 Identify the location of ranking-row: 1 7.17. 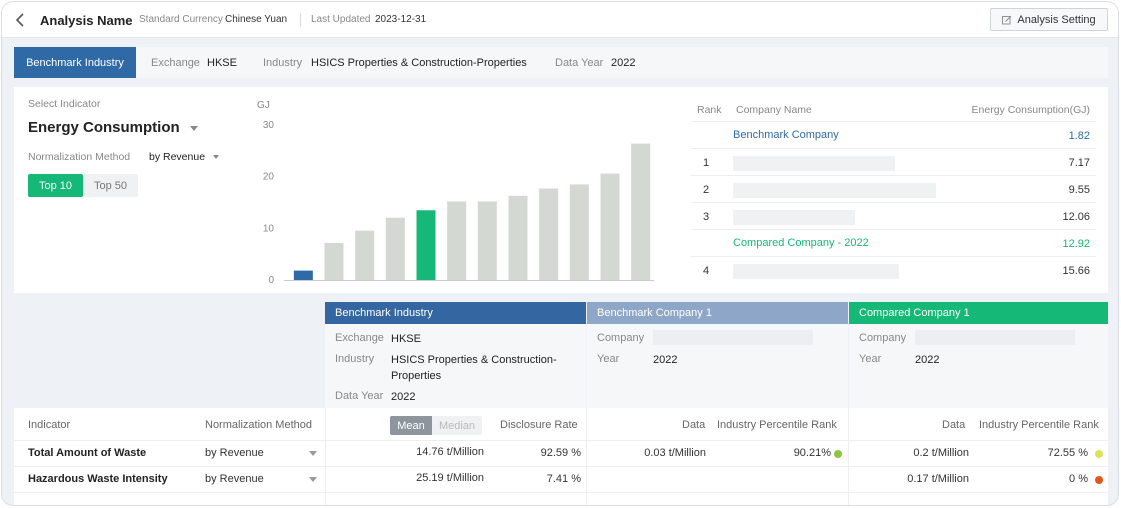
(893, 161).